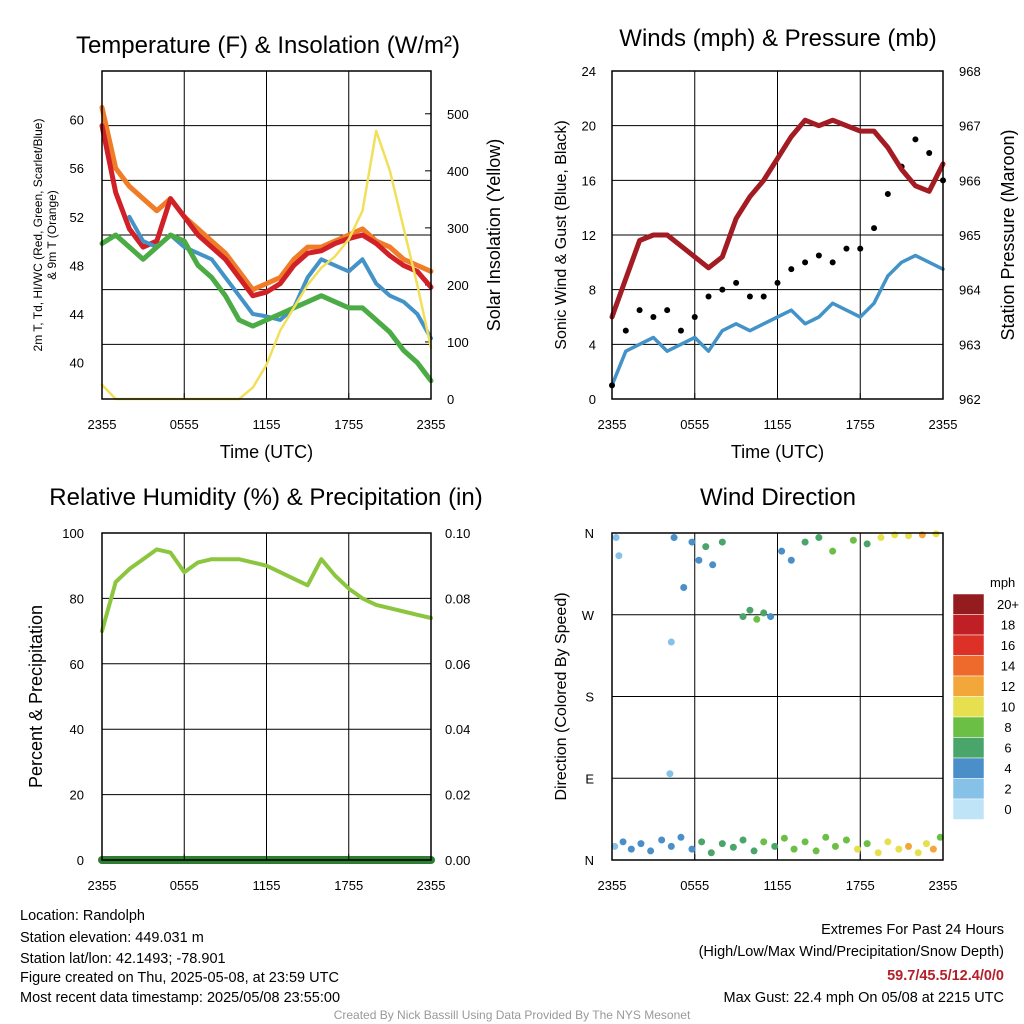 Image resolution: width=1024 pixels, height=1024 pixels. Describe the element at coordinates (1007, 809) in the screenshot. I see `colorbar-label: 0` at that location.